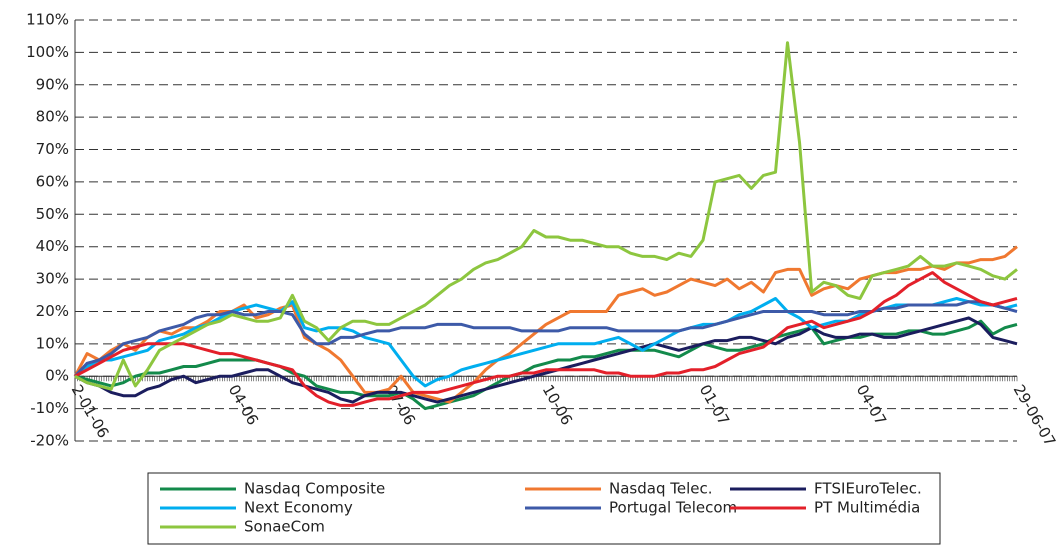 Image resolution: width=1062 pixels, height=545 pixels. I want to click on legend-label: Next Economy, so click(298, 508).